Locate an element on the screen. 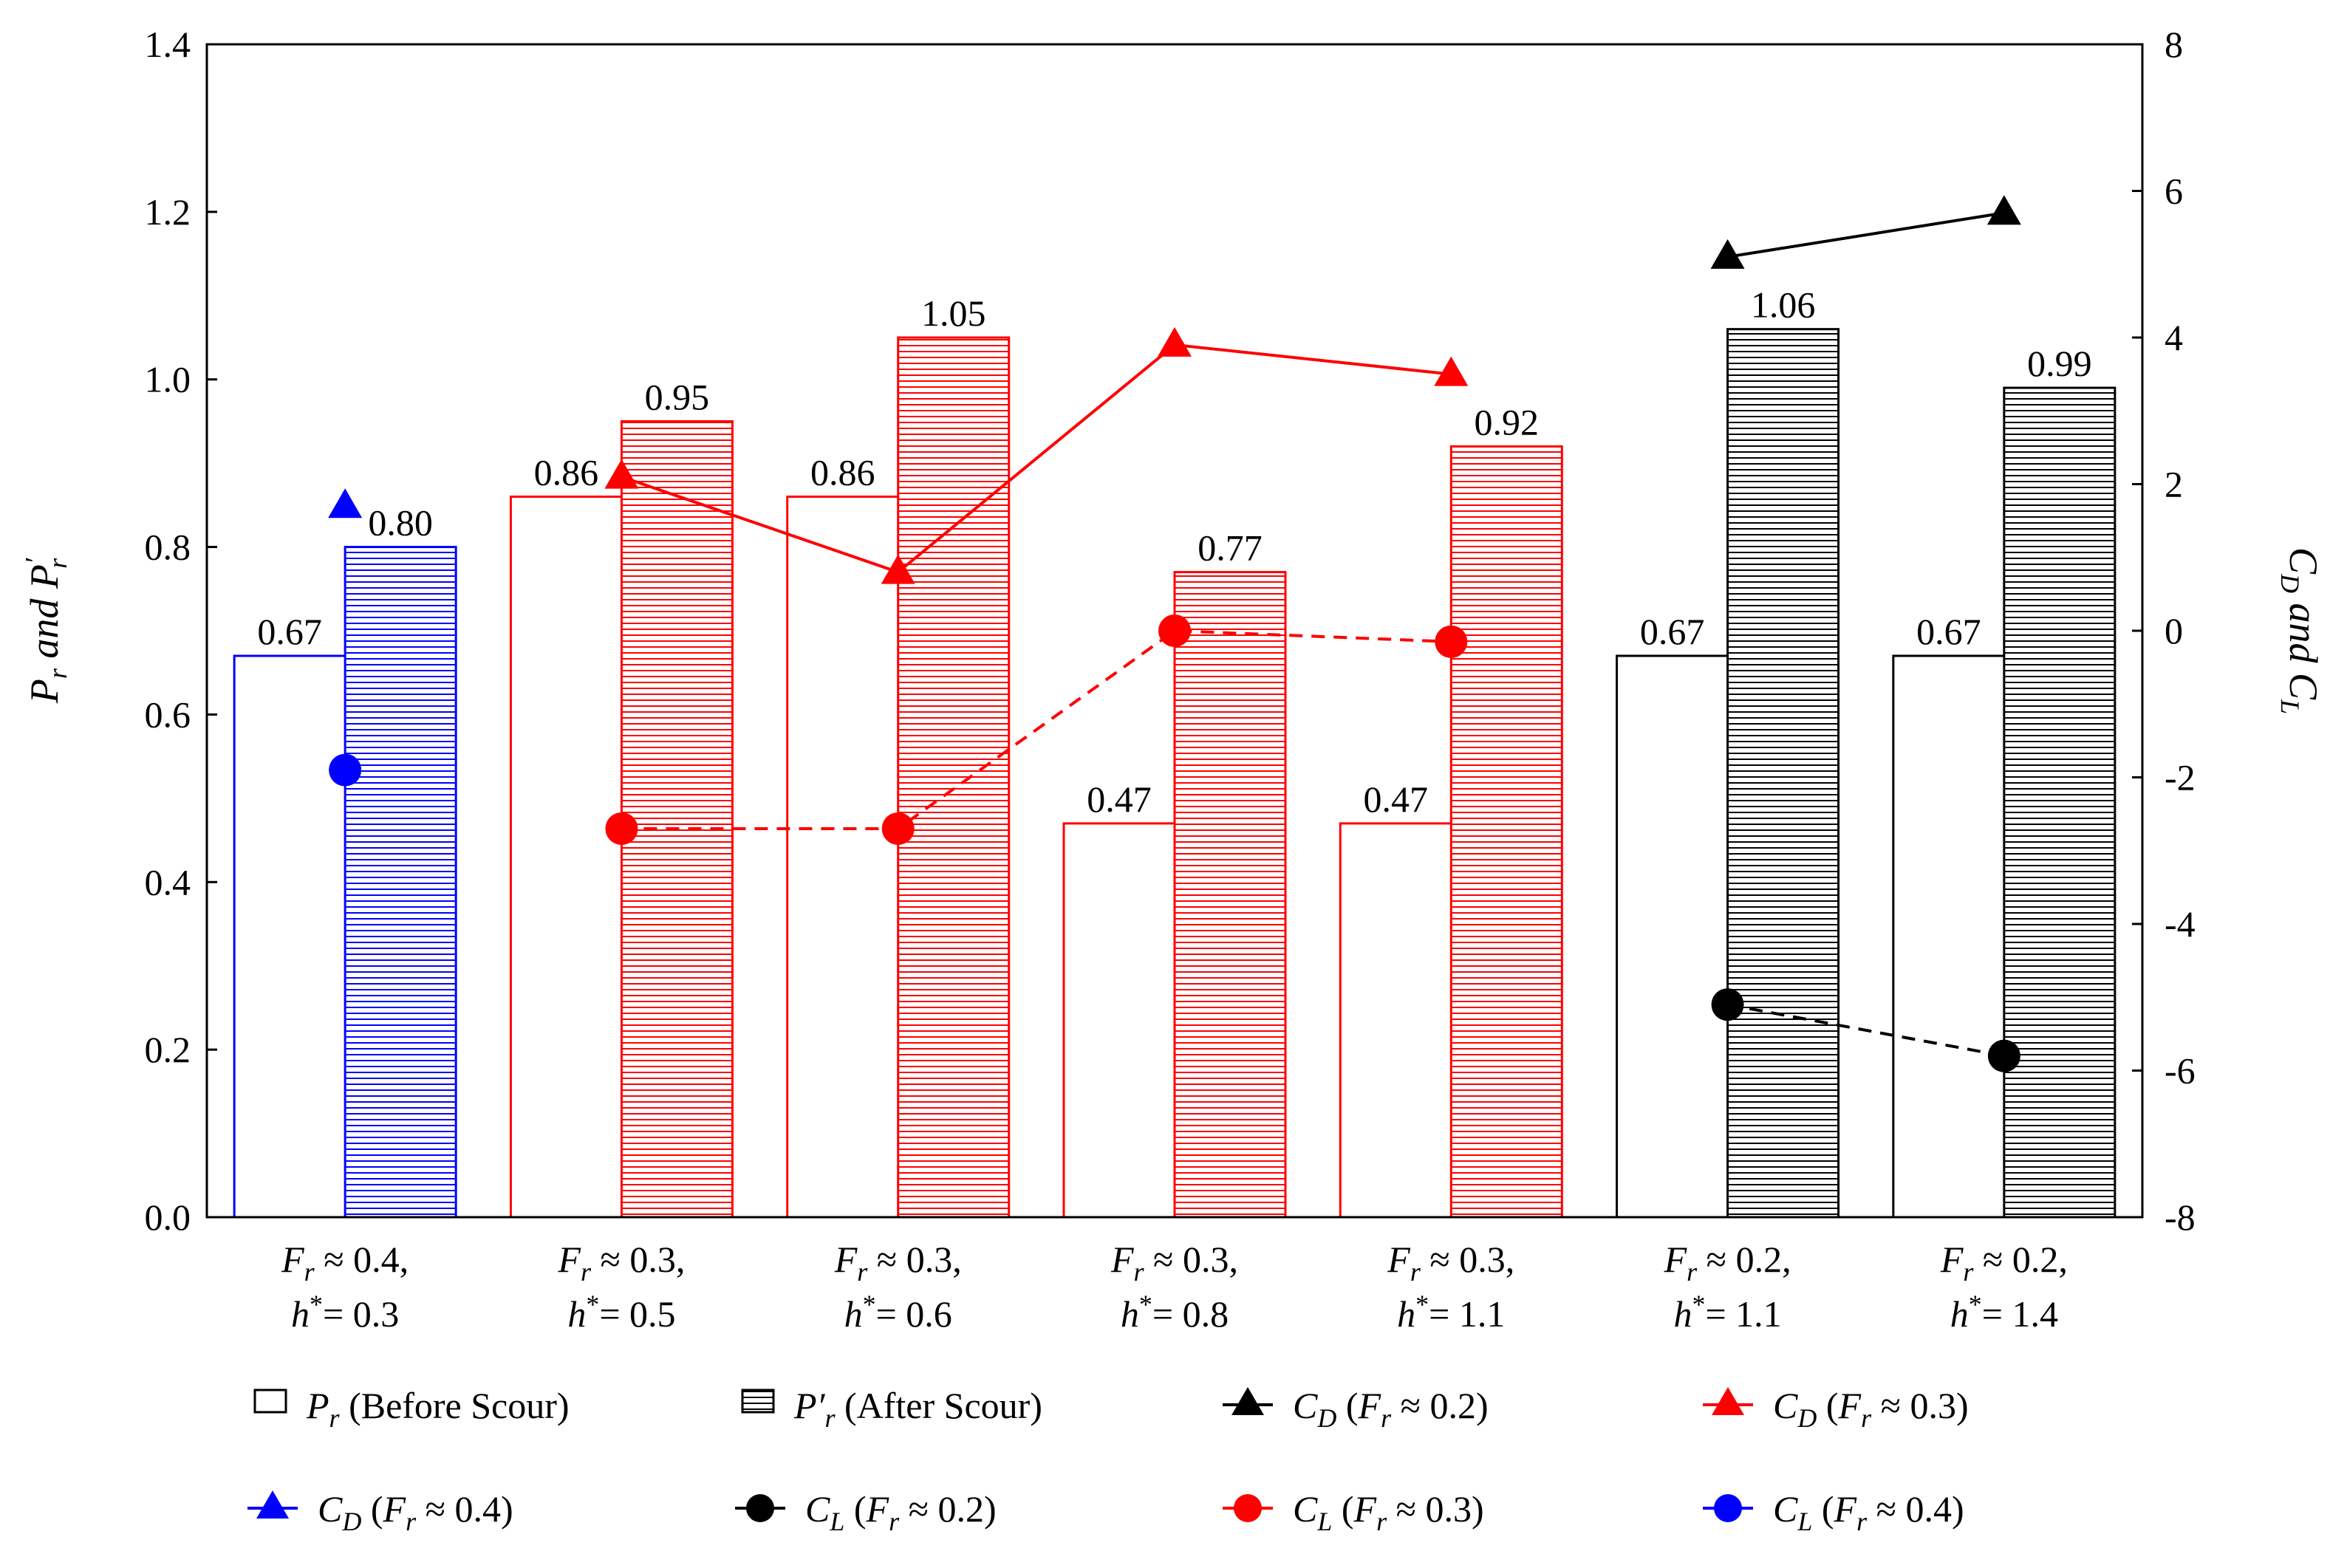  category-label-line2: h*= 0.8 is located at coordinates (1175, 1312).